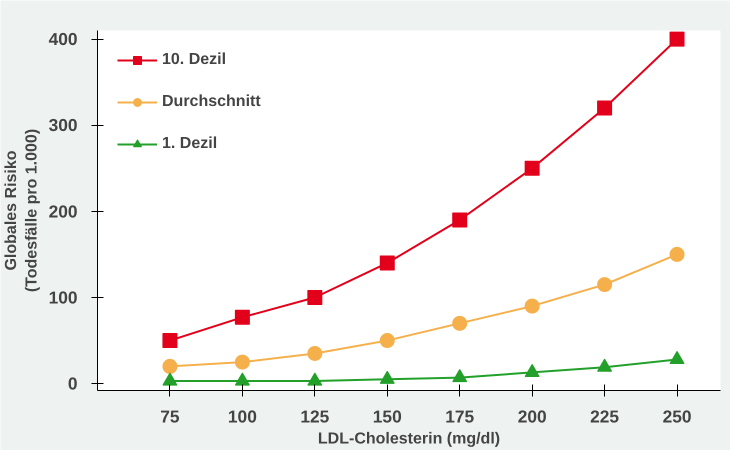 This screenshot has width=739, height=457. I want to click on legend-label: 10. Dezil, so click(194, 60).